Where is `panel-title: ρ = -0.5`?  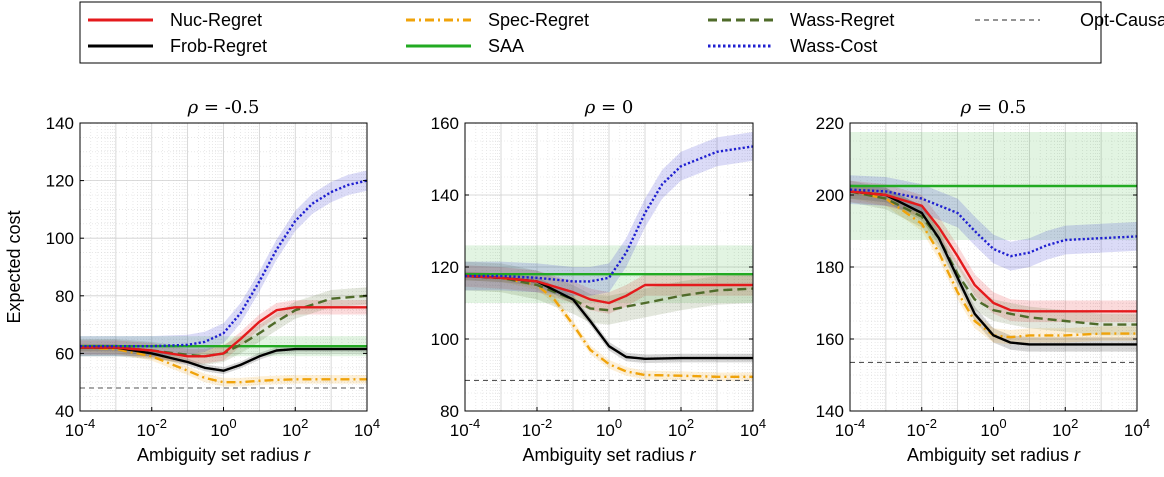
panel-title: ρ = -0.5 is located at coordinates (223, 107).